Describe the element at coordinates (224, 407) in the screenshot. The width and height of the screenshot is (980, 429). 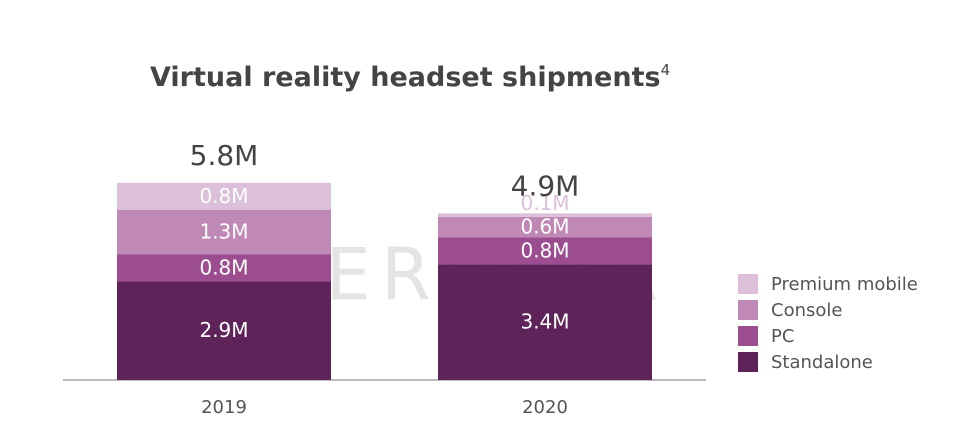
I see `x-tick-label: 2019` at that location.